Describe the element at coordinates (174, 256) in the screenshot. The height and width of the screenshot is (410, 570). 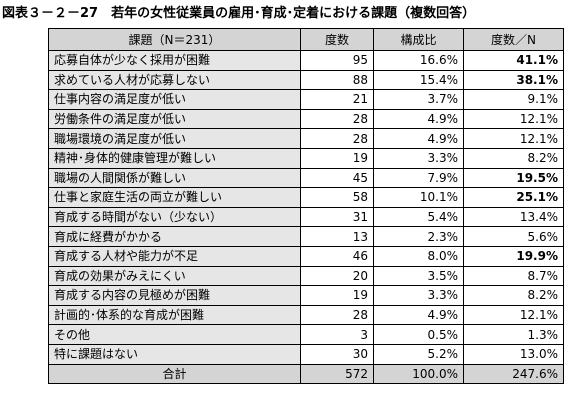
I see `row-label: 育成する人材や能力が不足` at that location.